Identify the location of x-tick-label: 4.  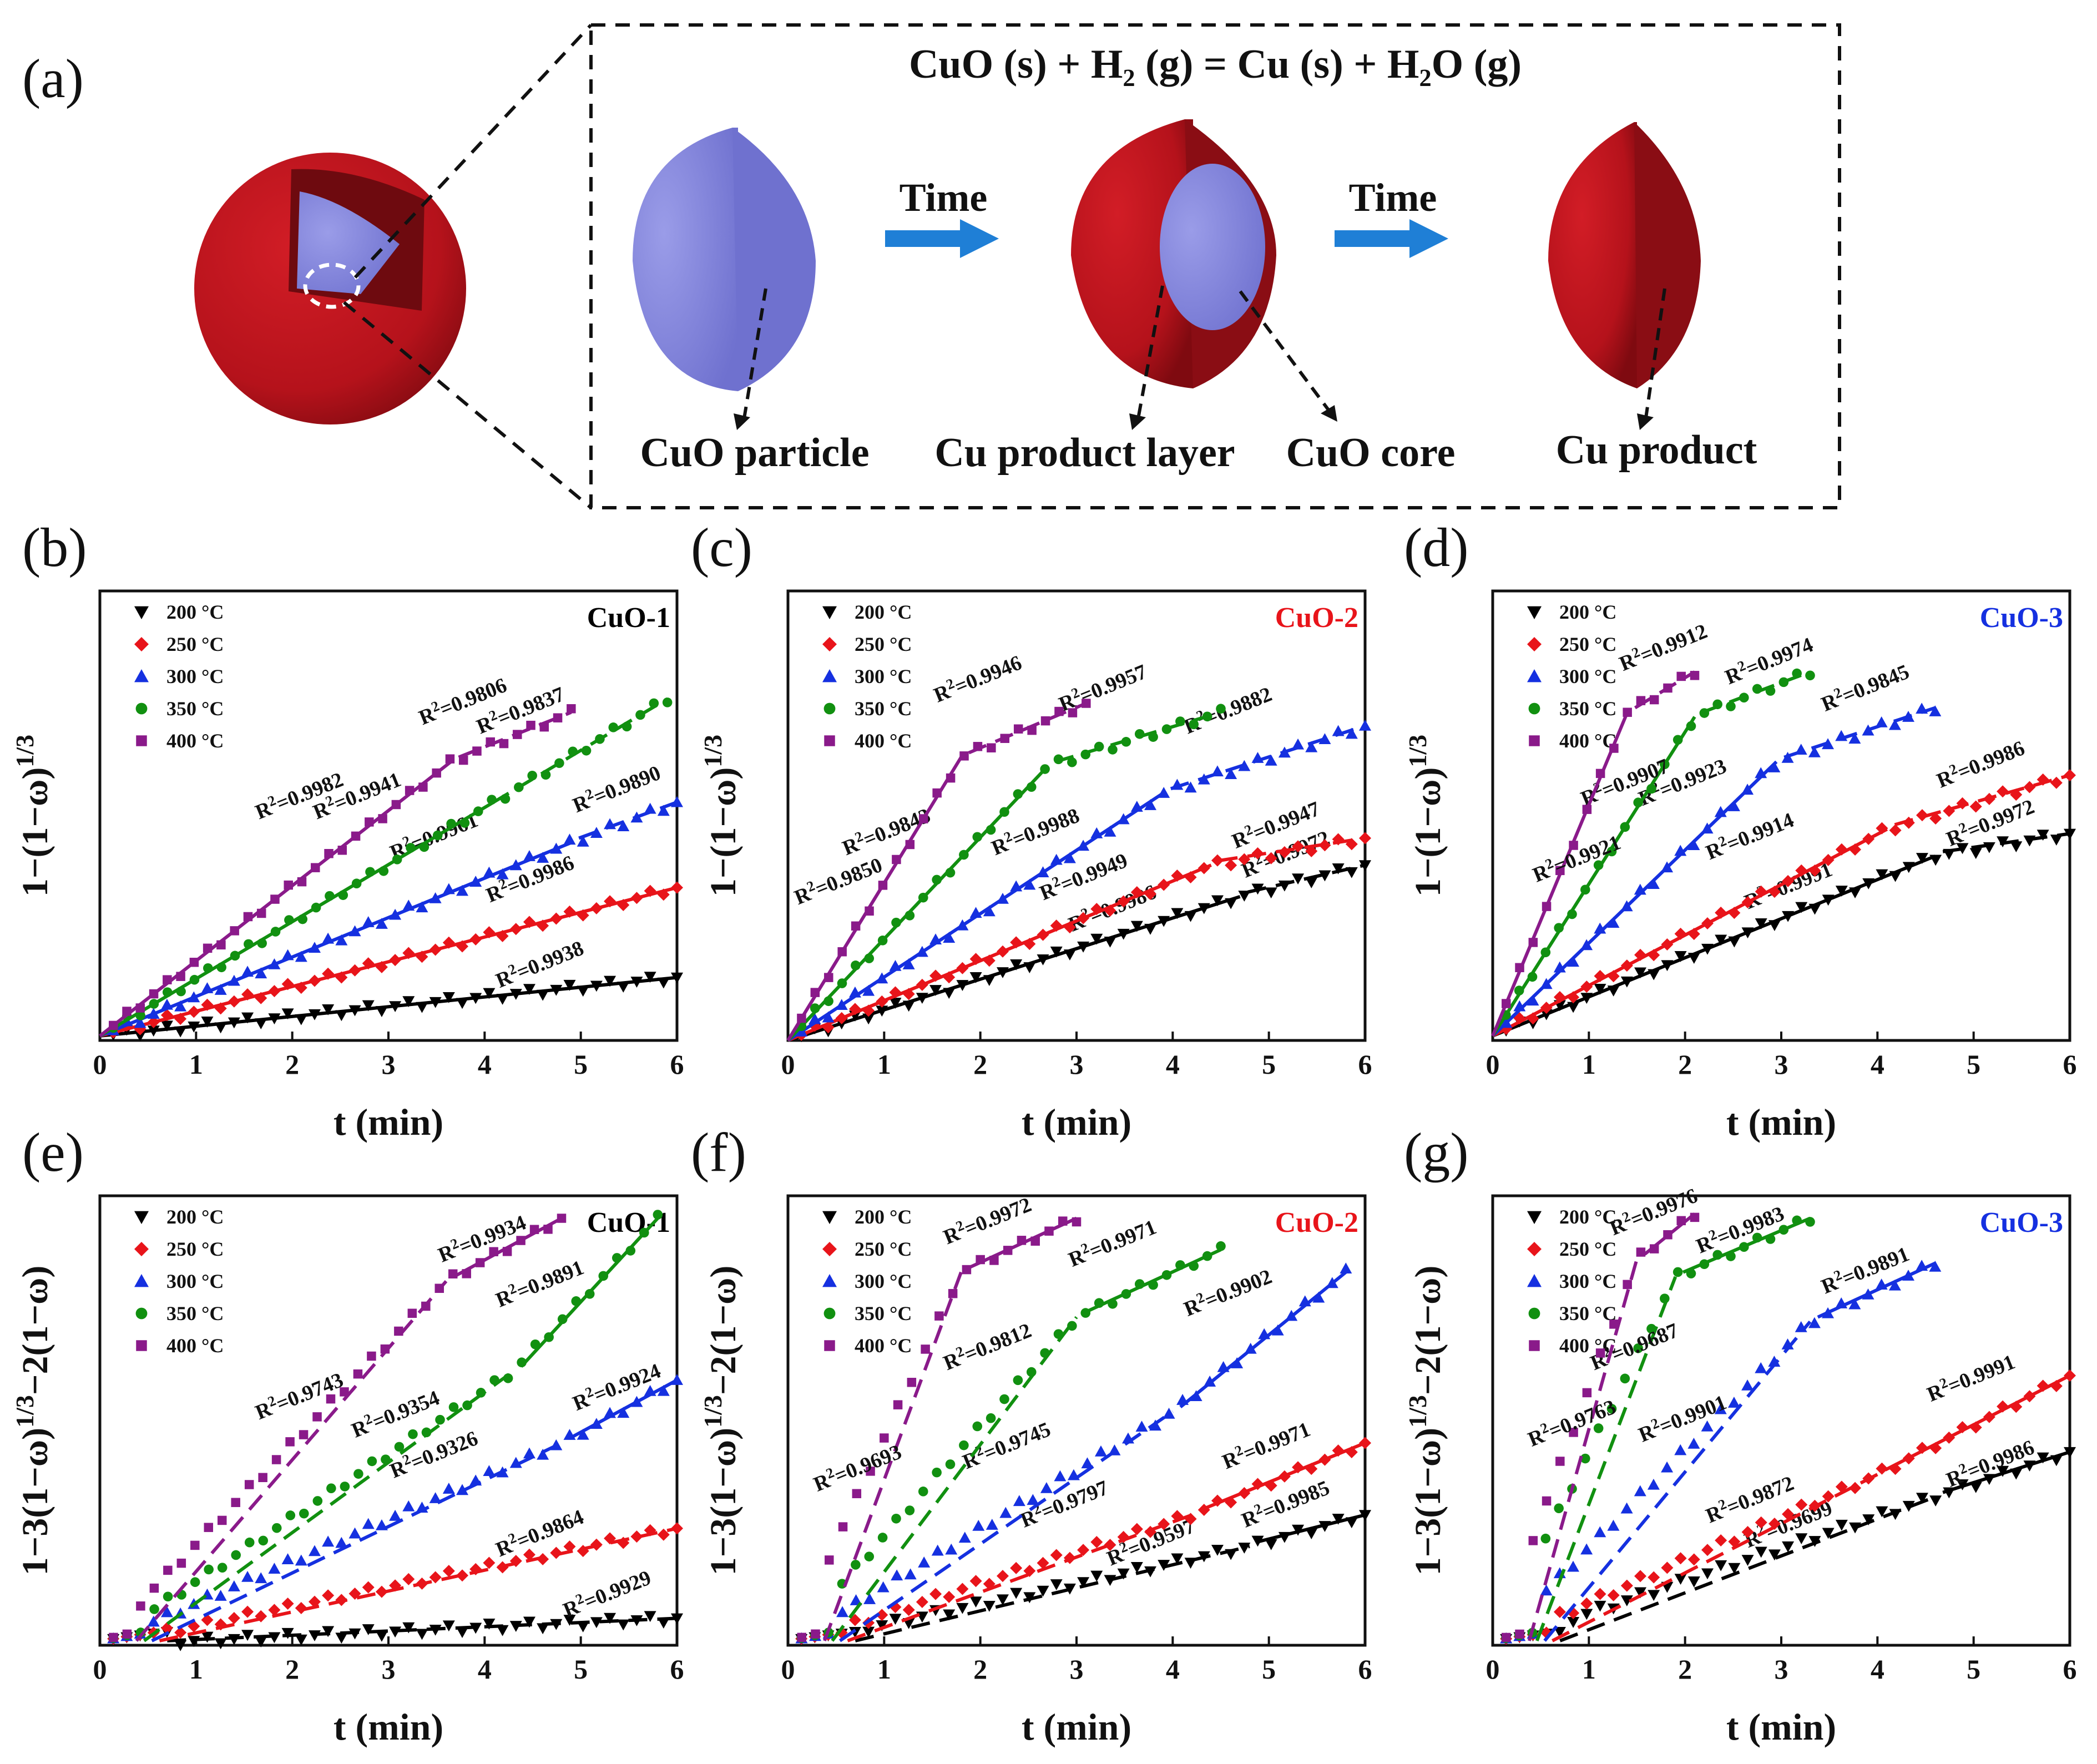
(1877, 1064).